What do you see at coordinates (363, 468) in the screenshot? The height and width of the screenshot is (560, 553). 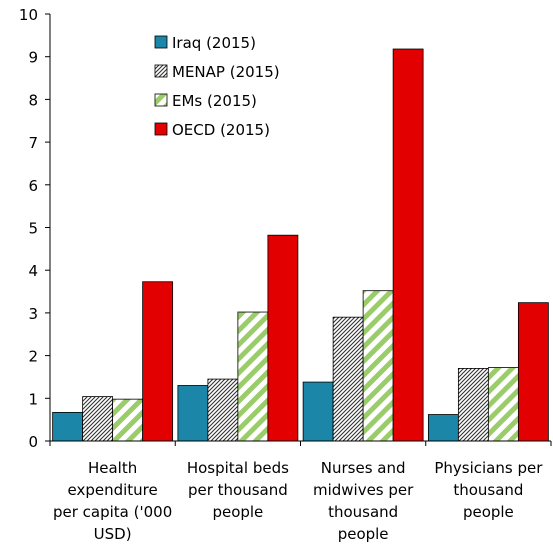 I see `x-category-label-line: Nurses and` at bounding box center [363, 468].